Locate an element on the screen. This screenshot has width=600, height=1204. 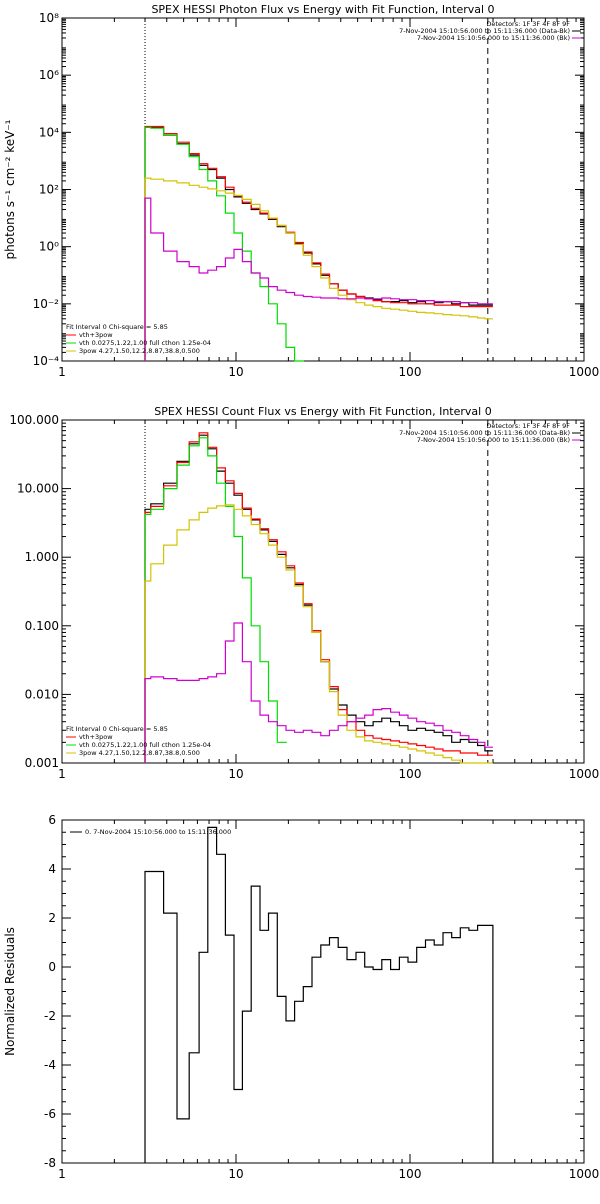
series-data-bk is located at coordinates (318, 243).